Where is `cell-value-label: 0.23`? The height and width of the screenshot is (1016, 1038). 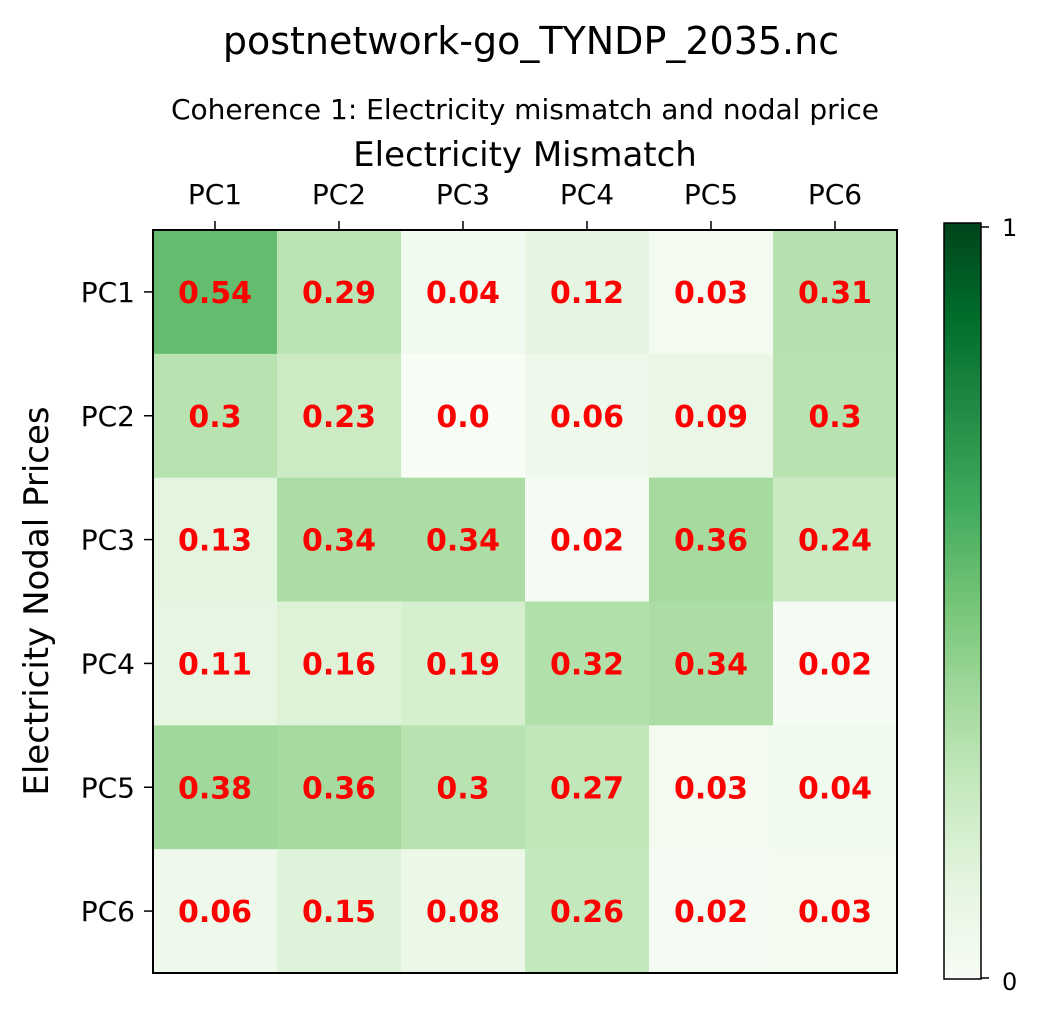
cell-value-label: 0.23 is located at coordinates (339, 417).